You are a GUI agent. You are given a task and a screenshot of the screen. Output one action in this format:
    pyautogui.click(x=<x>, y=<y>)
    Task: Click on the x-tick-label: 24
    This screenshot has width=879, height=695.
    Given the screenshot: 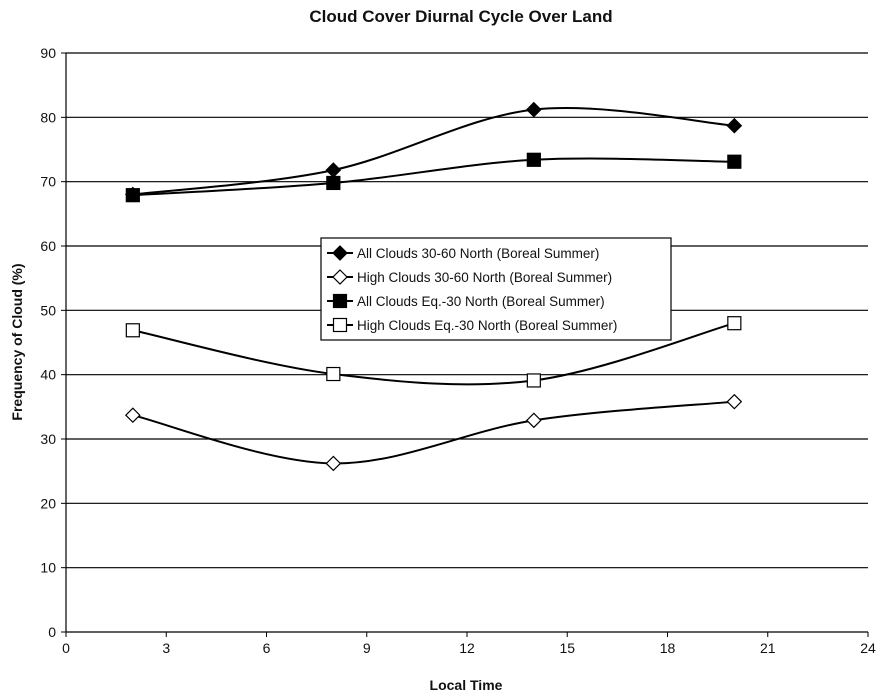 What is the action you would take?
    pyautogui.click(x=868, y=648)
    